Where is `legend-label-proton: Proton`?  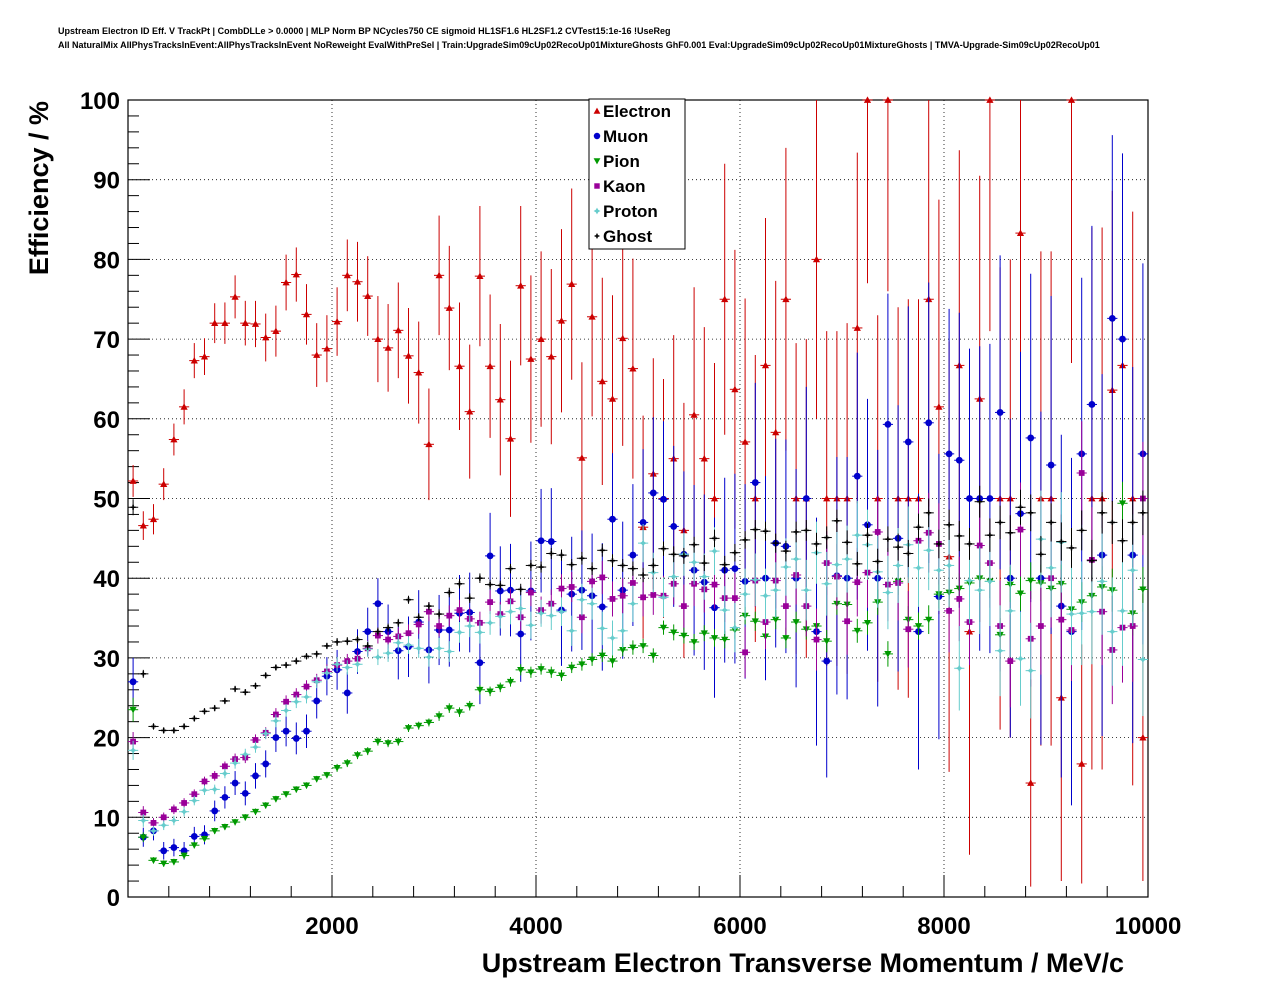
legend-label-proton: Proton is located at coordinates (630, 211).